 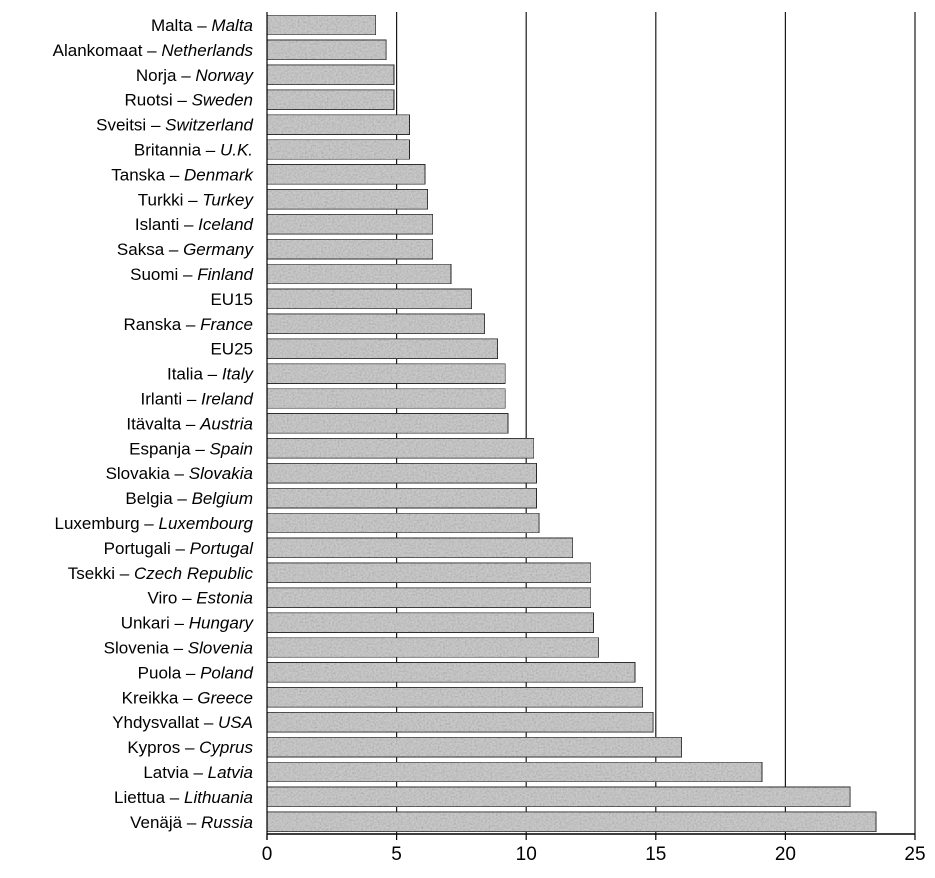 I want to click on label-finnish: Belgia, so click(x=149, y=498).